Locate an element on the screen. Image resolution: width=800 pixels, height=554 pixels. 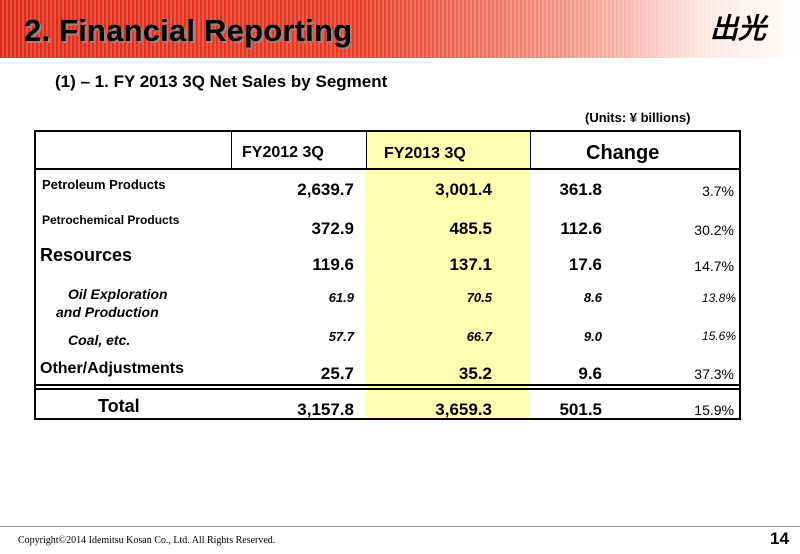
change-value: 17.6 is located at coordinates (585, 264).